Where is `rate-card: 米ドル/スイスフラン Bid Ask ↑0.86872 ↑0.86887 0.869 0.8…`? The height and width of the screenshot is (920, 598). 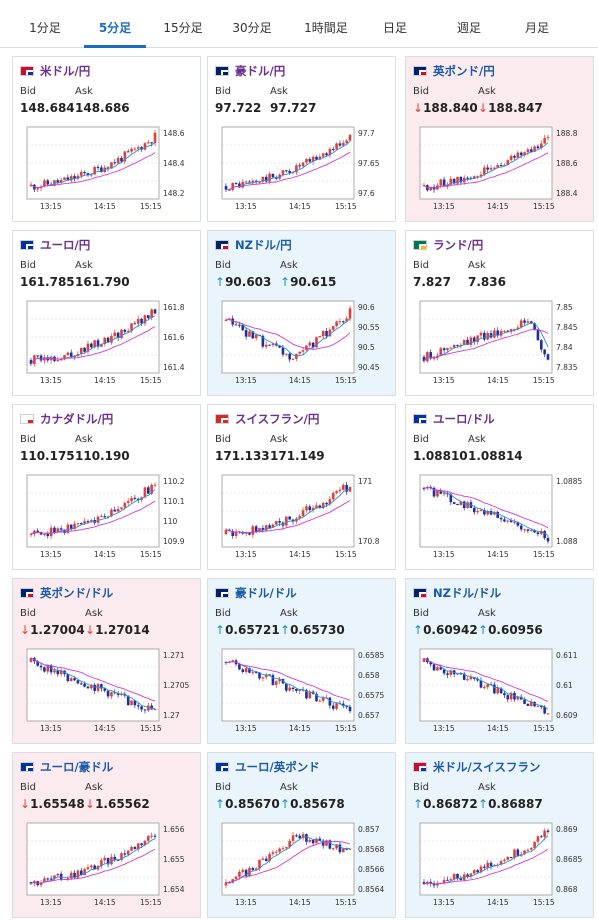
rate-card: 米ドル/スイスフラン Bid Ask ↑0.86872 ↑0.86887 0.869 0.8… is located at coordinates (499, 835).